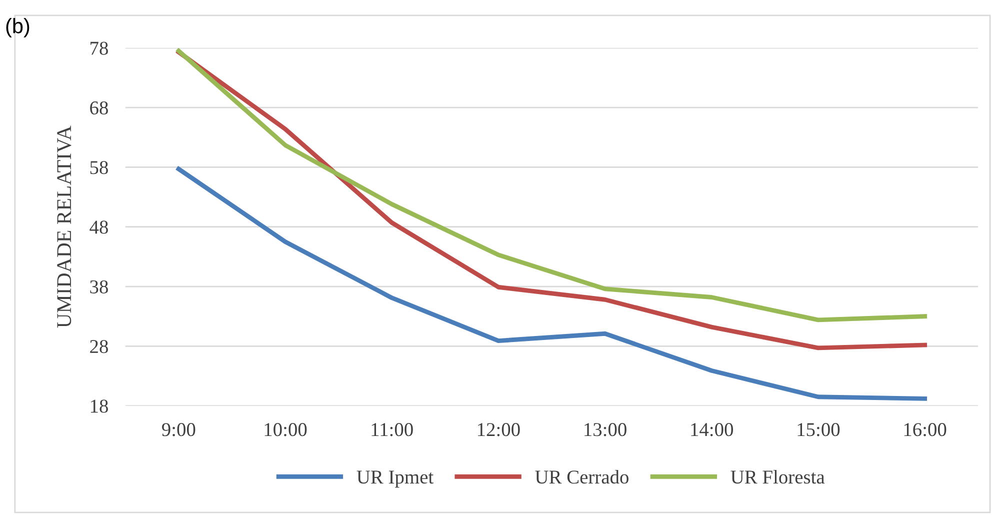 The height and width of the screenshot is (515, 995). What do you see at coordinates (285, 429) in the screenshot?
I see `x-tick-label: 10:00` at bounding box center [285, 429].